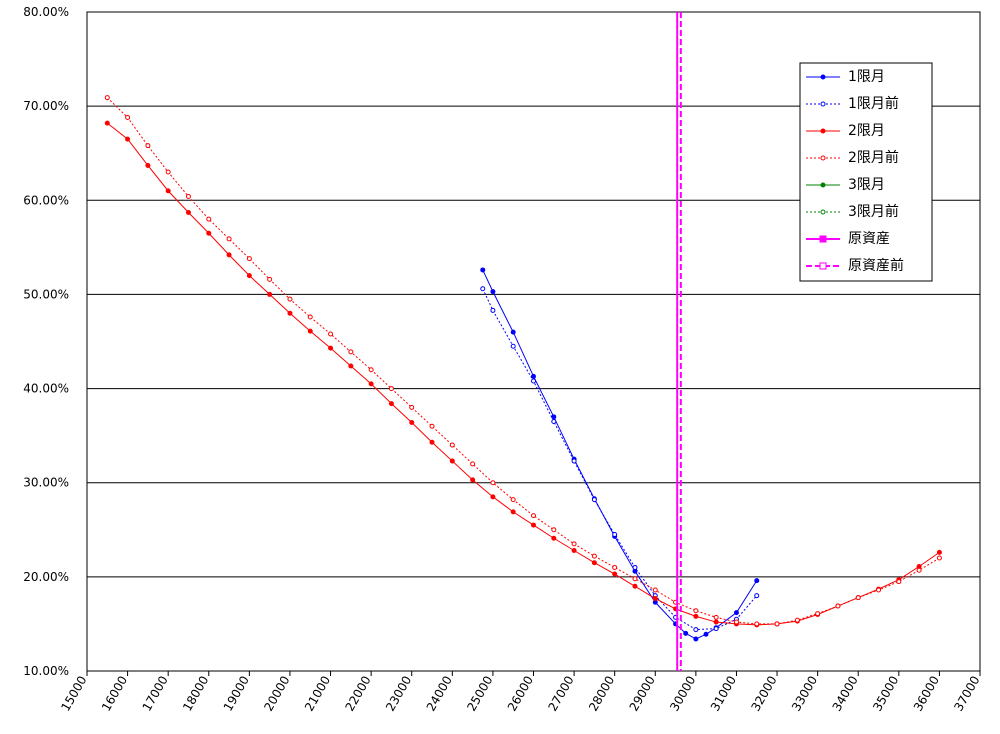 The width and height of the screenshot is (1000, 734). What do you see at coordinates (873, 157) in the screenshot?
I see `legend-label: 2限月前` at bounding box center [873, 157].